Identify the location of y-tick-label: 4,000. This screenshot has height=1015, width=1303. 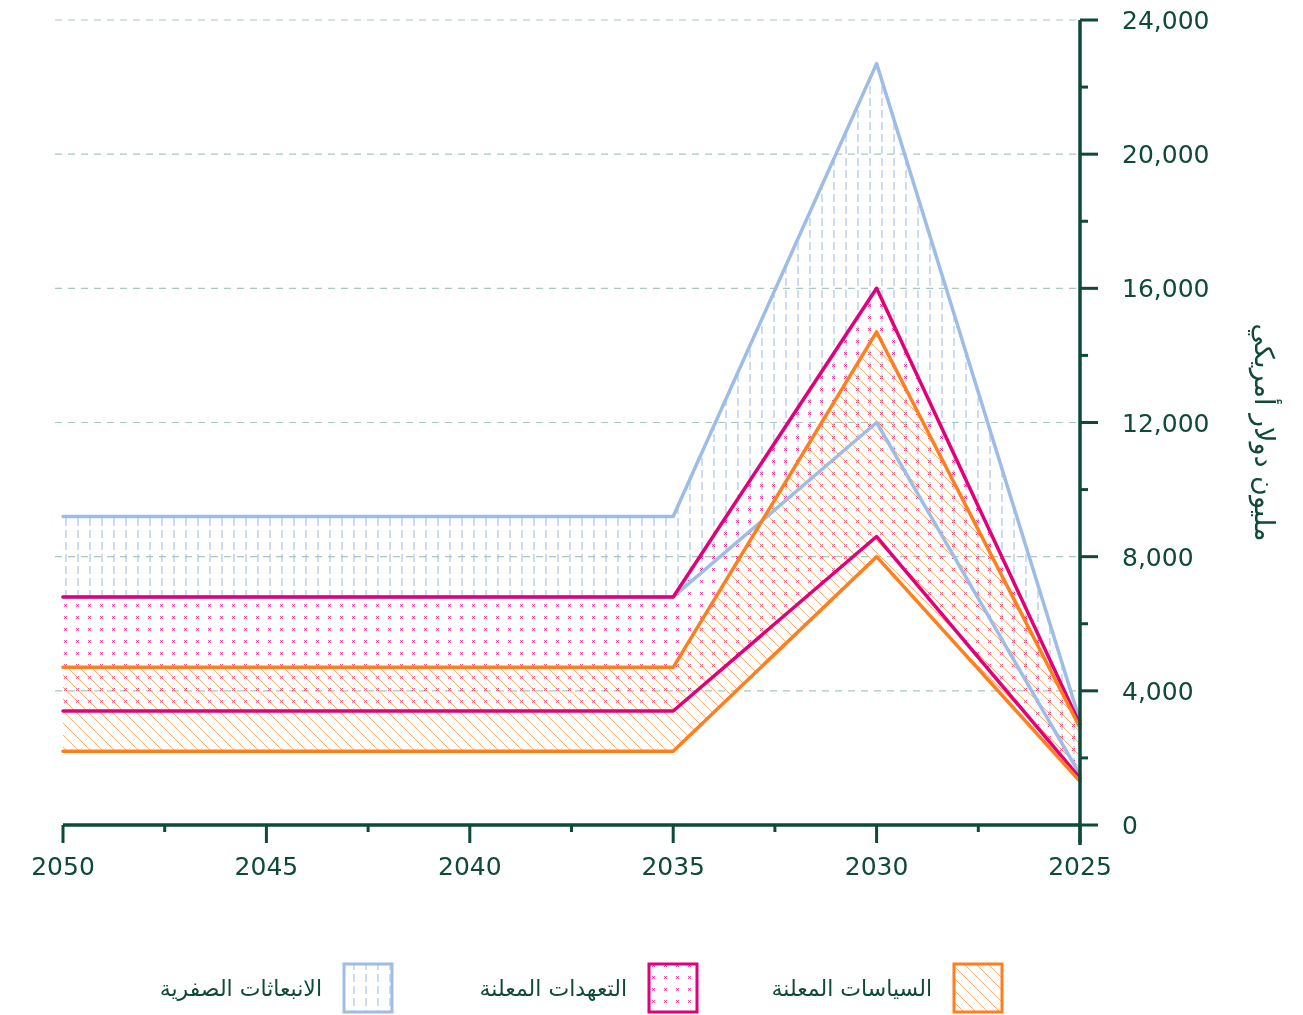
(1158, 691).